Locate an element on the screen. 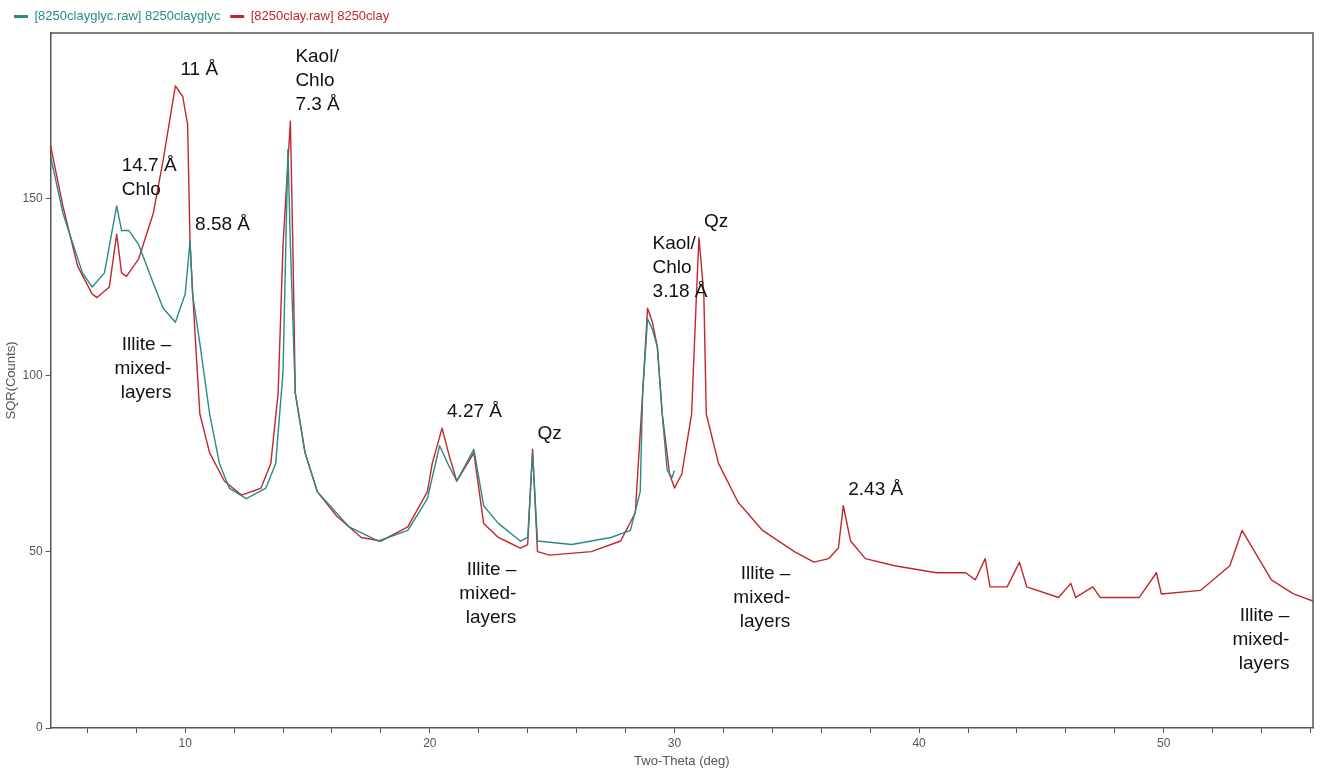 This screenshot has height=773, width=1321. legend-label: [8250clayglyc.raw] 8250clayglyc is located at coordinates (127, 16).